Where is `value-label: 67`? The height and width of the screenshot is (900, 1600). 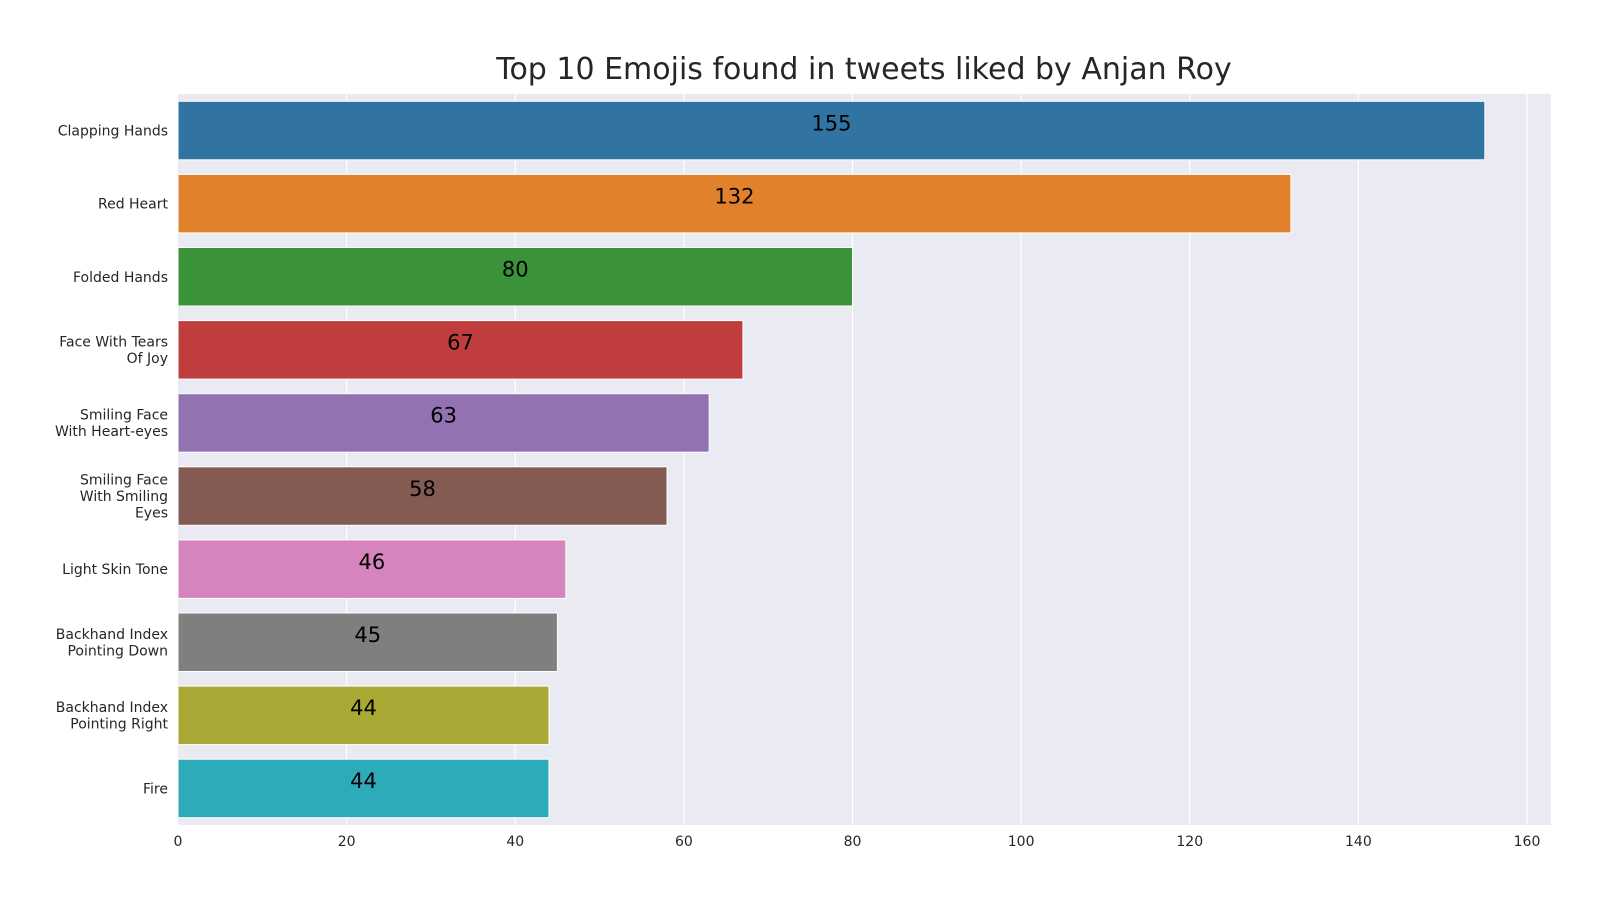
value-label: 67 is located at coordinates (460, 343).